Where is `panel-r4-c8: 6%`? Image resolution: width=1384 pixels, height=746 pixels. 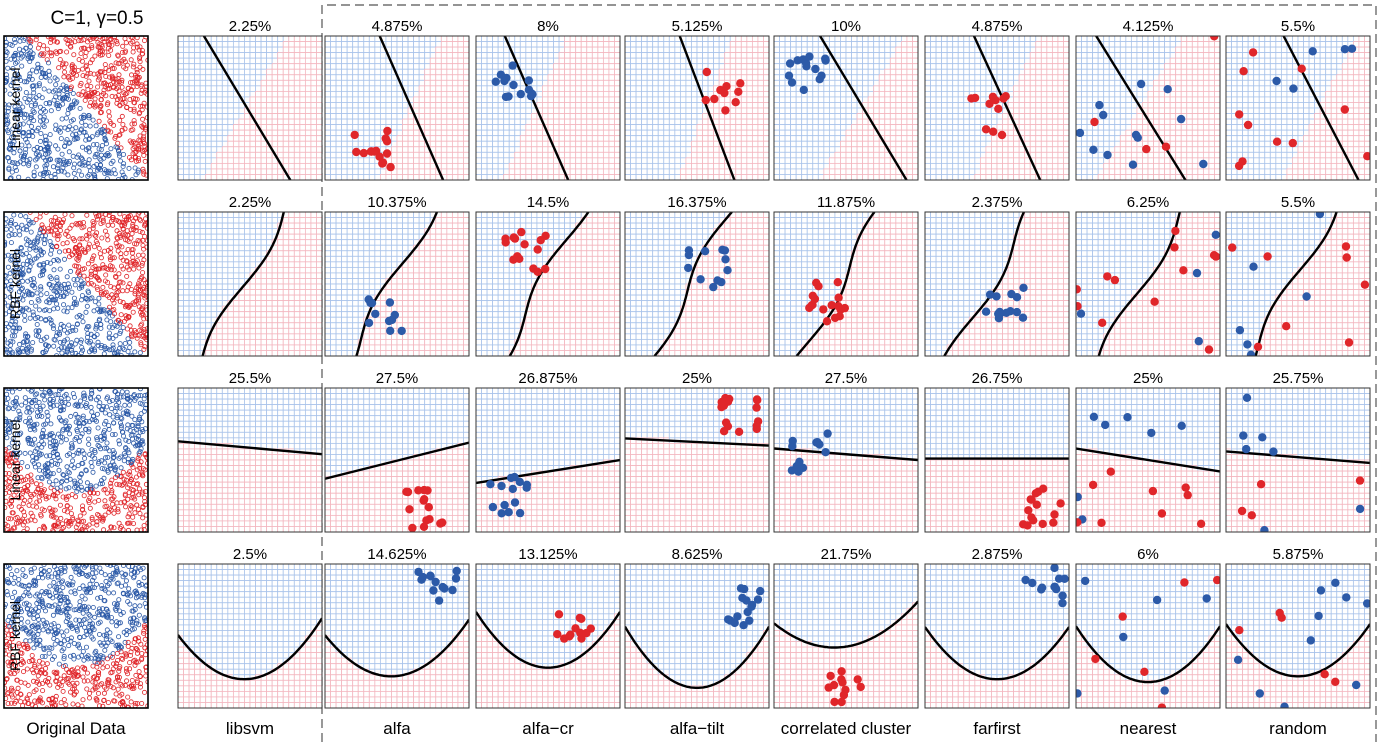
panel-r4-c8: 6% is located at coordinates (1148, 627).